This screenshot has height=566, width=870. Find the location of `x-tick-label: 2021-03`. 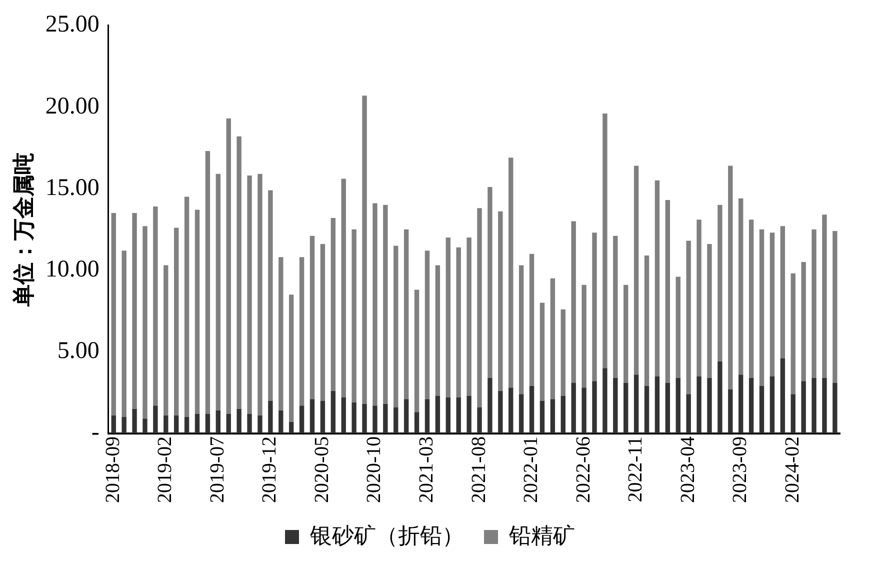

x-tick-label: 2021-03 is located at coordinates (426, 470).